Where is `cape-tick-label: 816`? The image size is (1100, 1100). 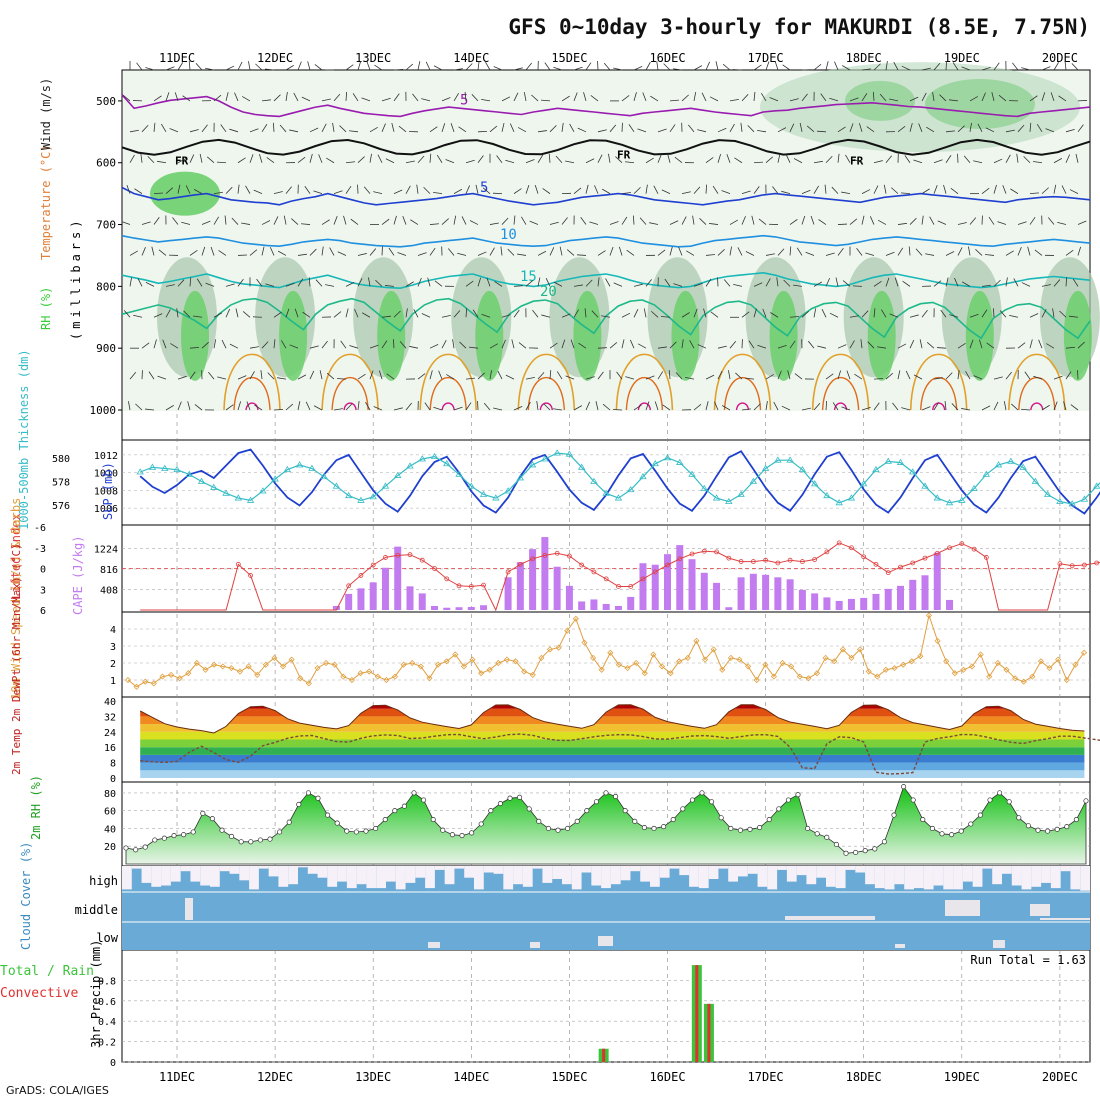
cape-tick-label: 816 is located at coordinates (109, 570).